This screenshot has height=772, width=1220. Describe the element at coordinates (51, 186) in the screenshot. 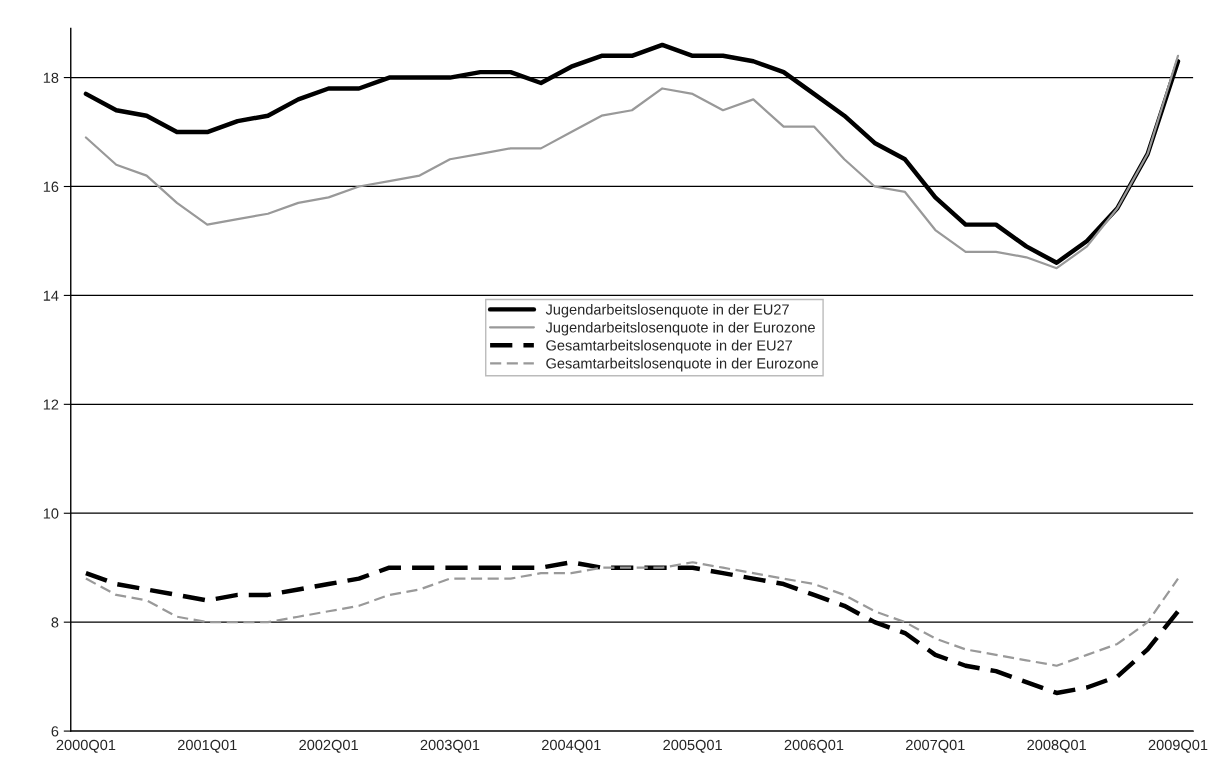

I see `y-tick-label: 16` at that location.